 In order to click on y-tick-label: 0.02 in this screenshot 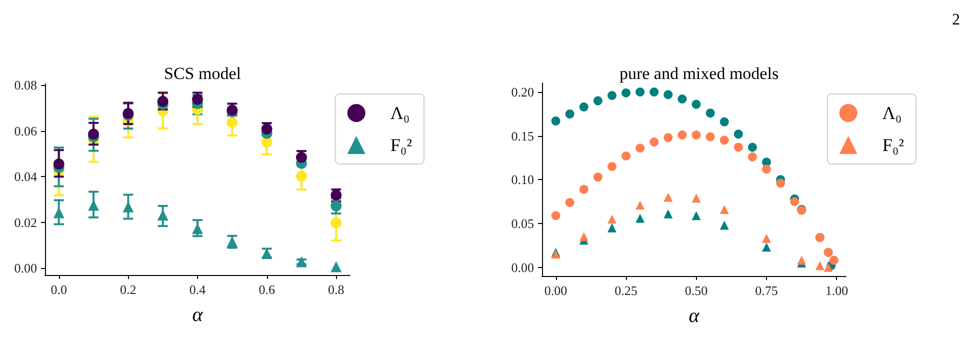, I will do `click(25, 222)`.